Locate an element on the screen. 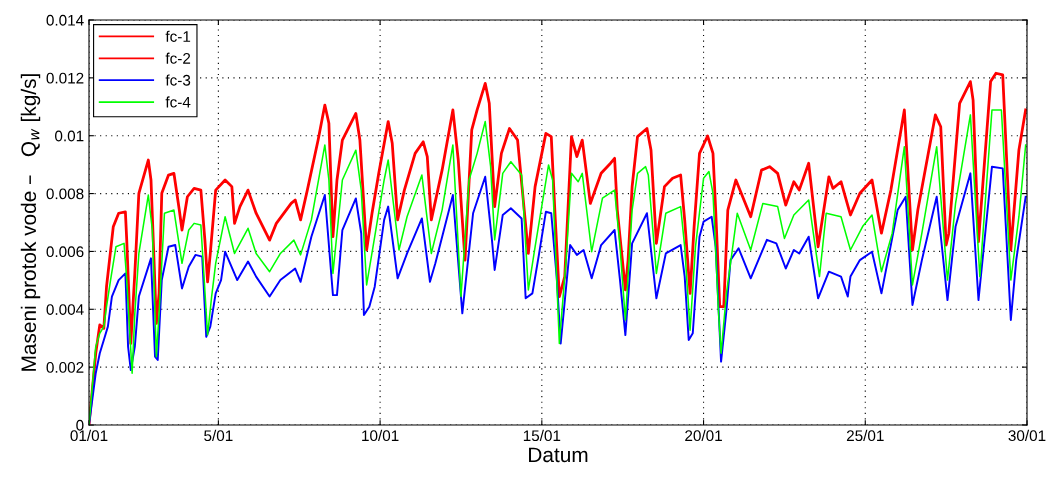 Image resolution: width=1049 pixels, height=478 pixels. y-tick-label: 0.008 is located at coordinates (65, 194).